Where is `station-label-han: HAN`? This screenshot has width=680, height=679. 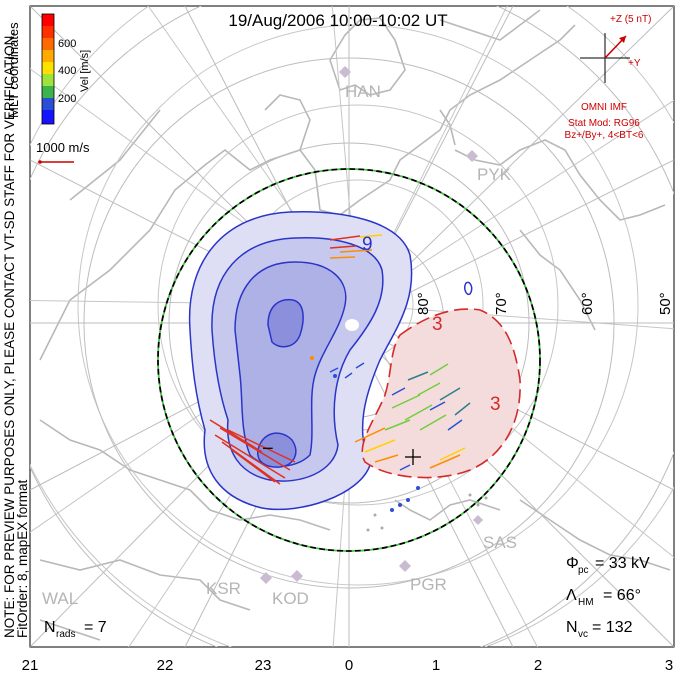
station-label-han: HAN is located at coordinates (363, 91).